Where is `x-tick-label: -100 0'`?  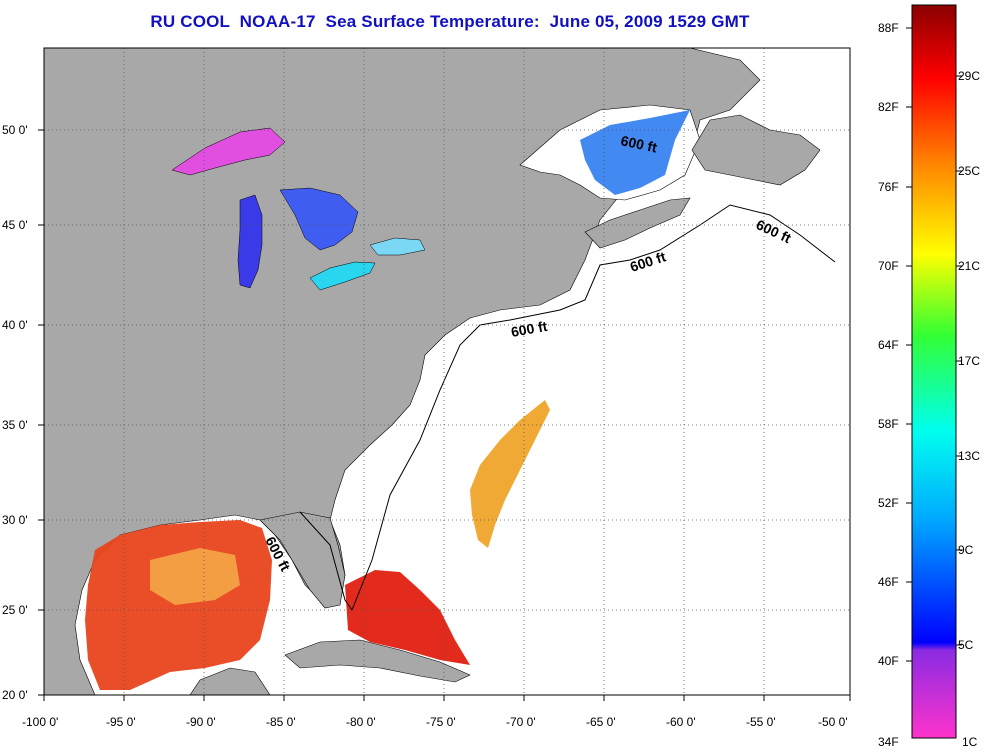
x-tick-label: -100 0' is located at coordinates (40, 722).